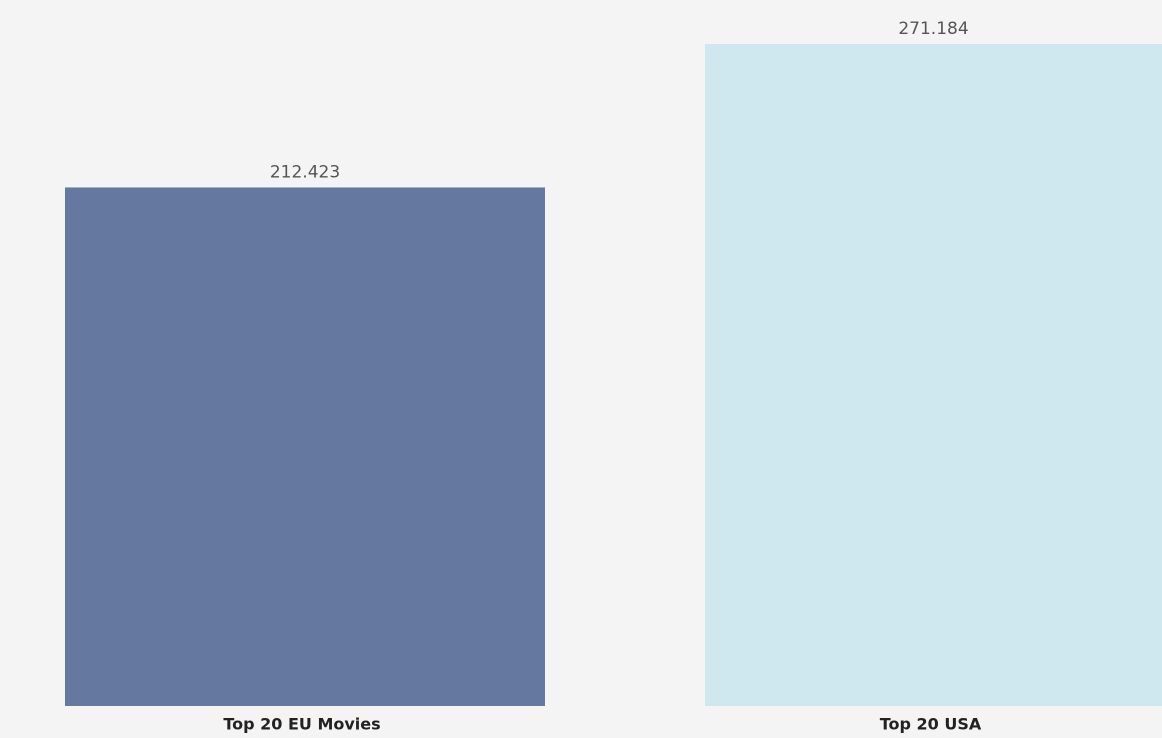 This screenshot has height=738, width=1162. I want to click on value-label: 212.423, so click(305, 172).